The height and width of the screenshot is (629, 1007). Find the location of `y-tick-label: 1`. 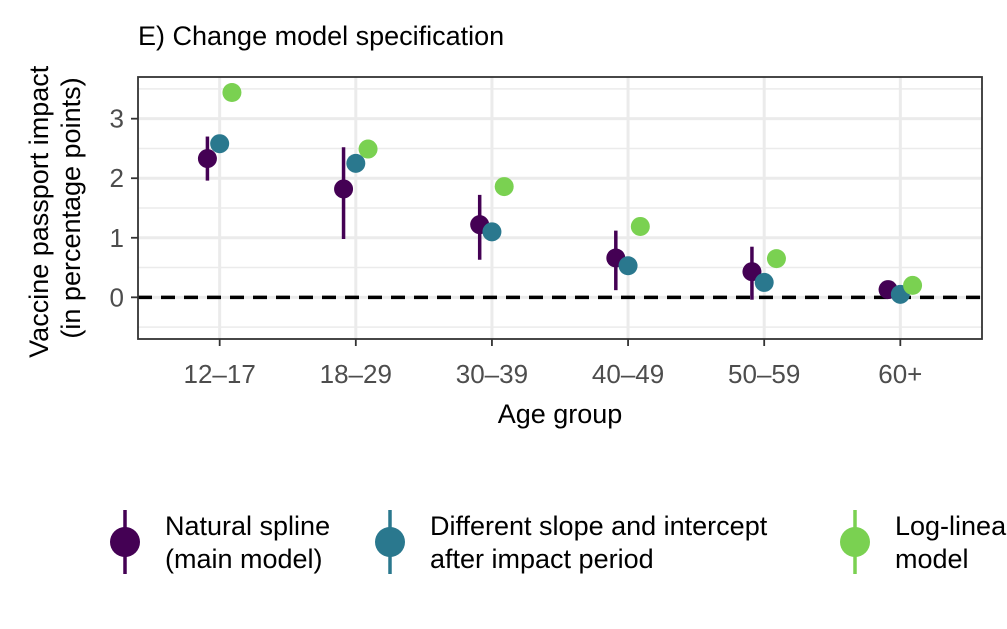

y-tick-label: 1 is located at coordinates (117, 238).